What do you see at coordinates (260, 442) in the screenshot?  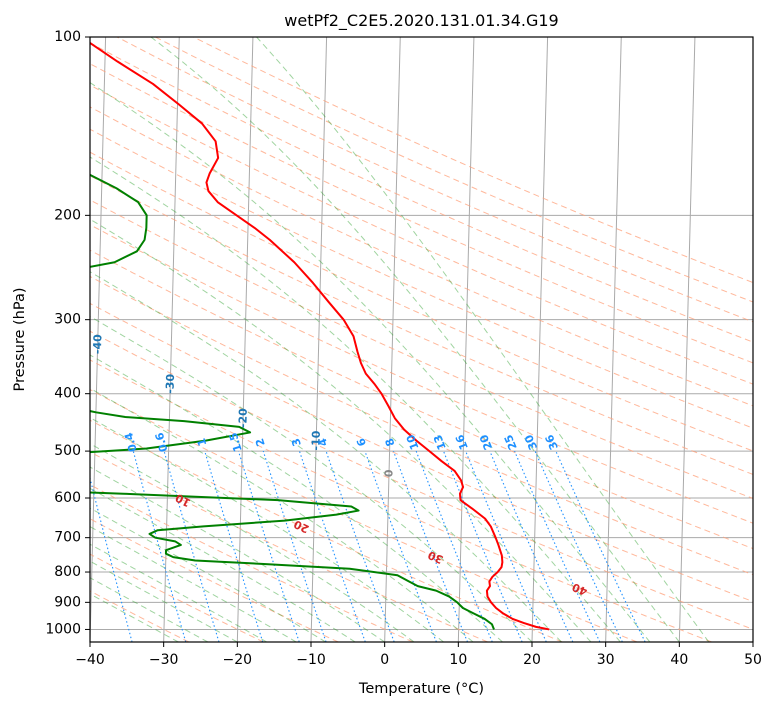 I see `mixing-ratio-label: 2` at bounding box center [260, 442].